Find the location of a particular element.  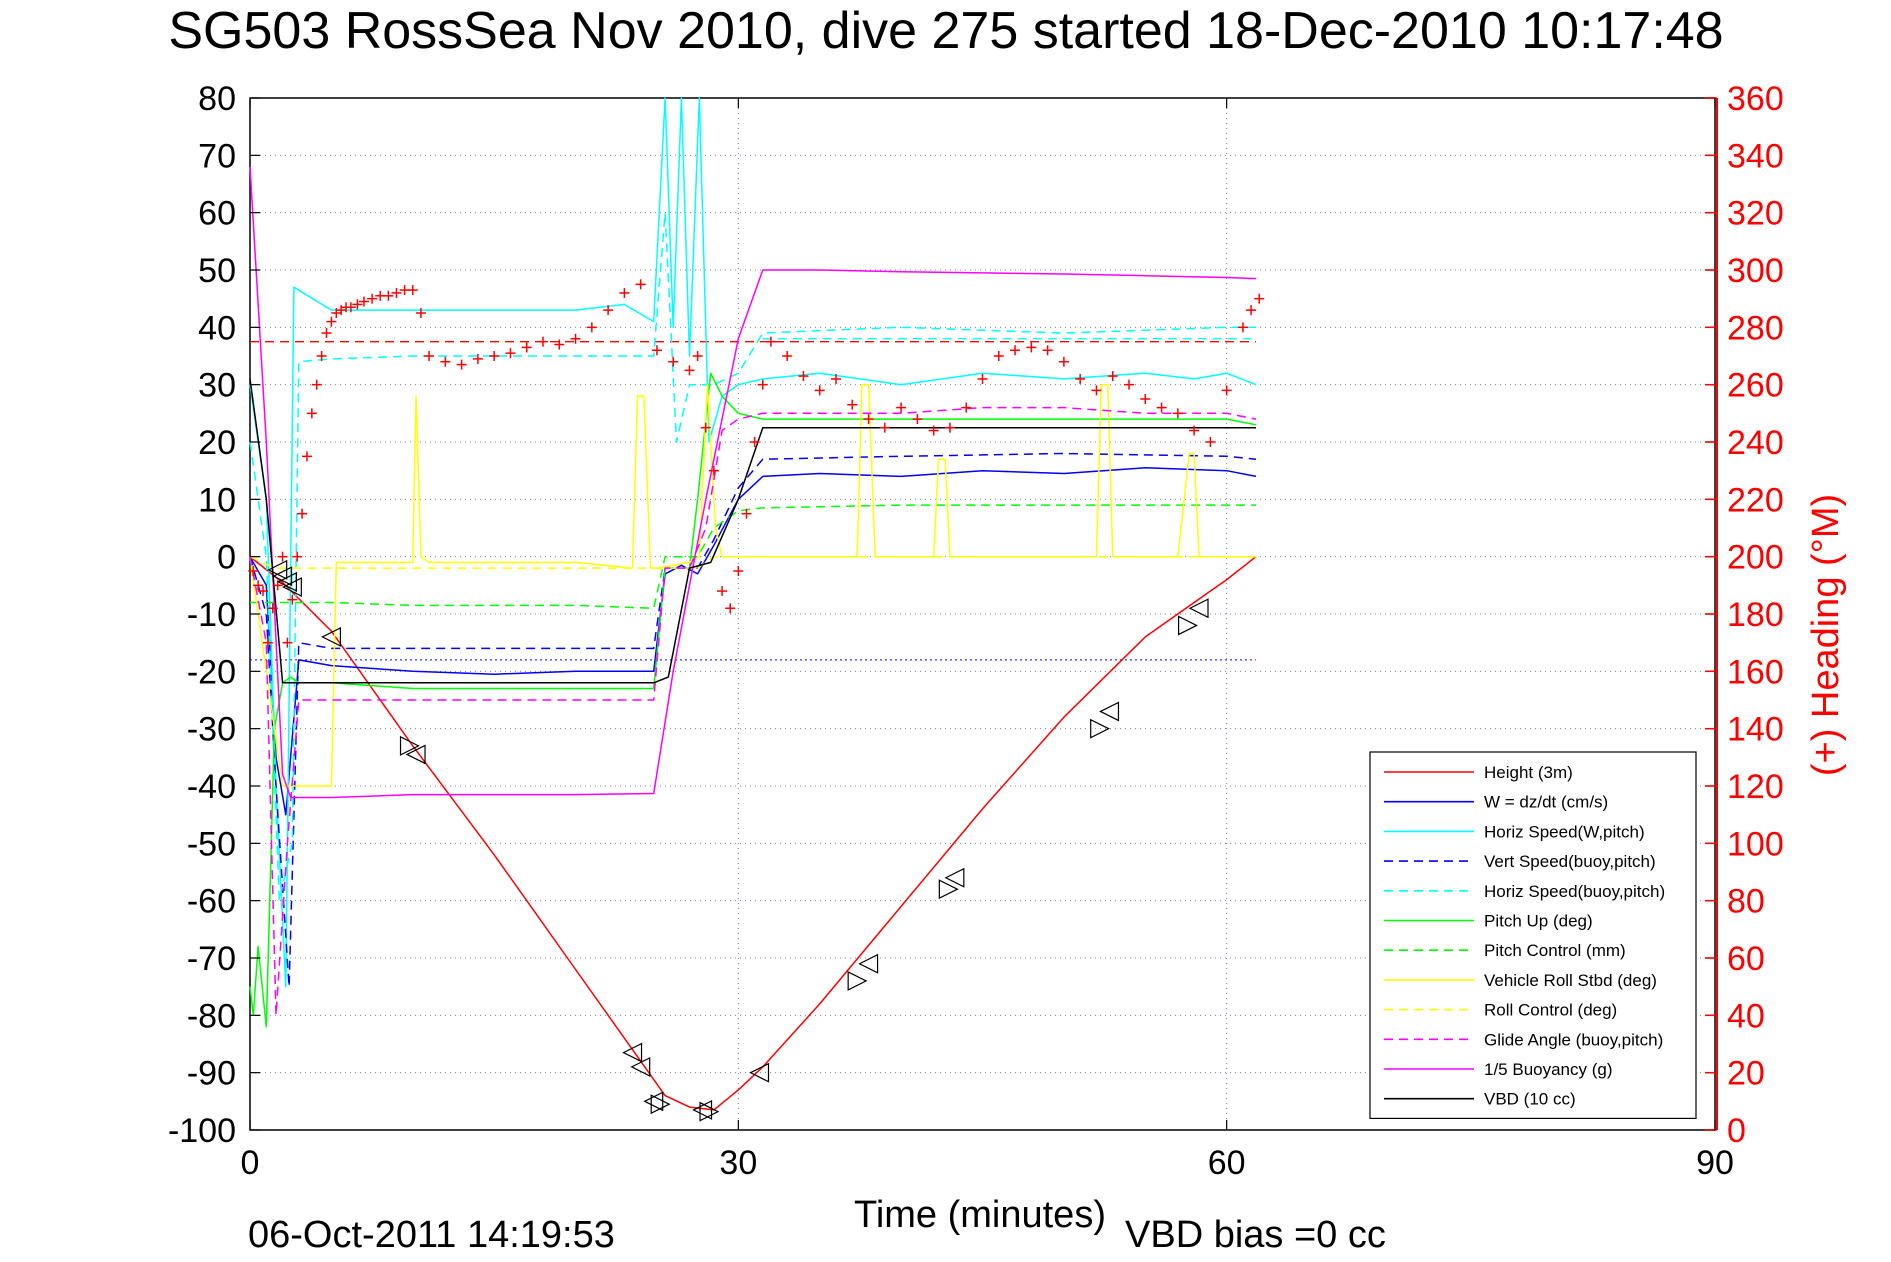

y-tick-label: -100 is located at coordinates (202, 1131).